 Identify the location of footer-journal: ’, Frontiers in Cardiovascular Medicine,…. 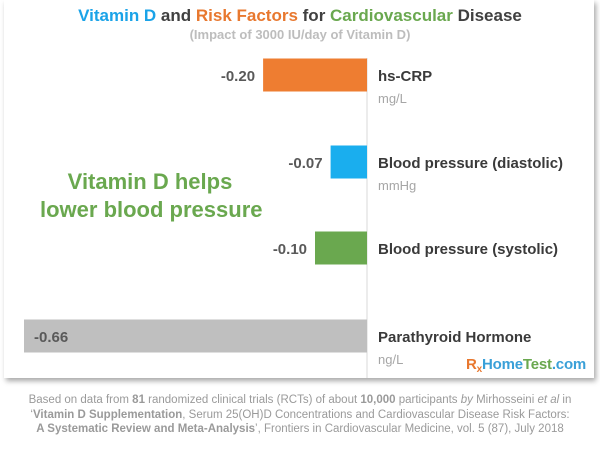
(409, 429).